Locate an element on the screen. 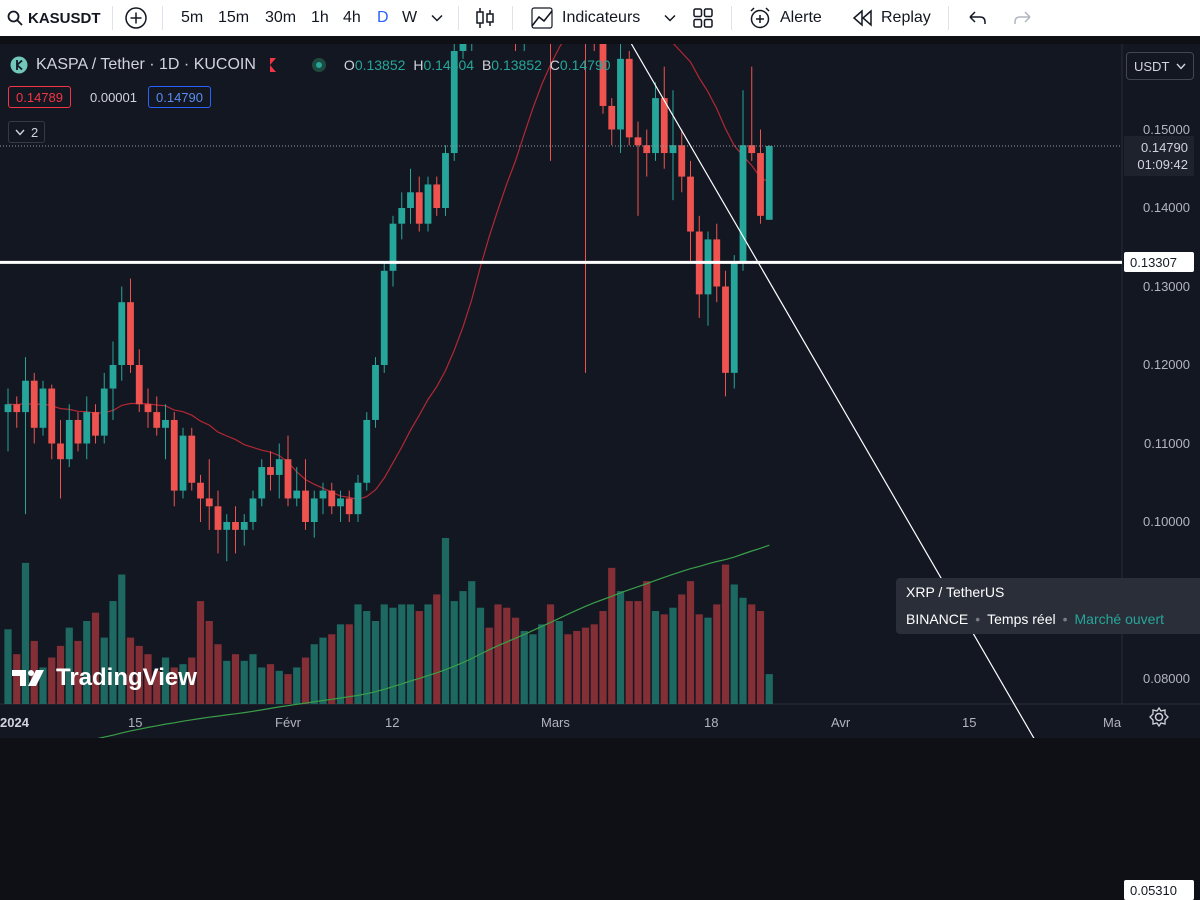 This screenshot has width=1200, height=900. alarm-clock-icon is located at coordinates (760, 18).